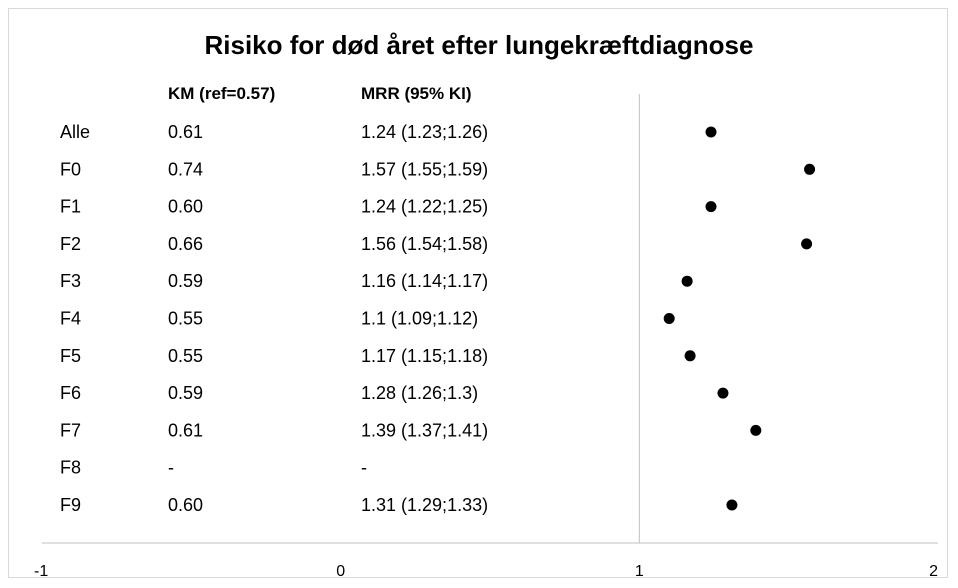  I want to click on x-tick-label: 1, so click(639, 571).